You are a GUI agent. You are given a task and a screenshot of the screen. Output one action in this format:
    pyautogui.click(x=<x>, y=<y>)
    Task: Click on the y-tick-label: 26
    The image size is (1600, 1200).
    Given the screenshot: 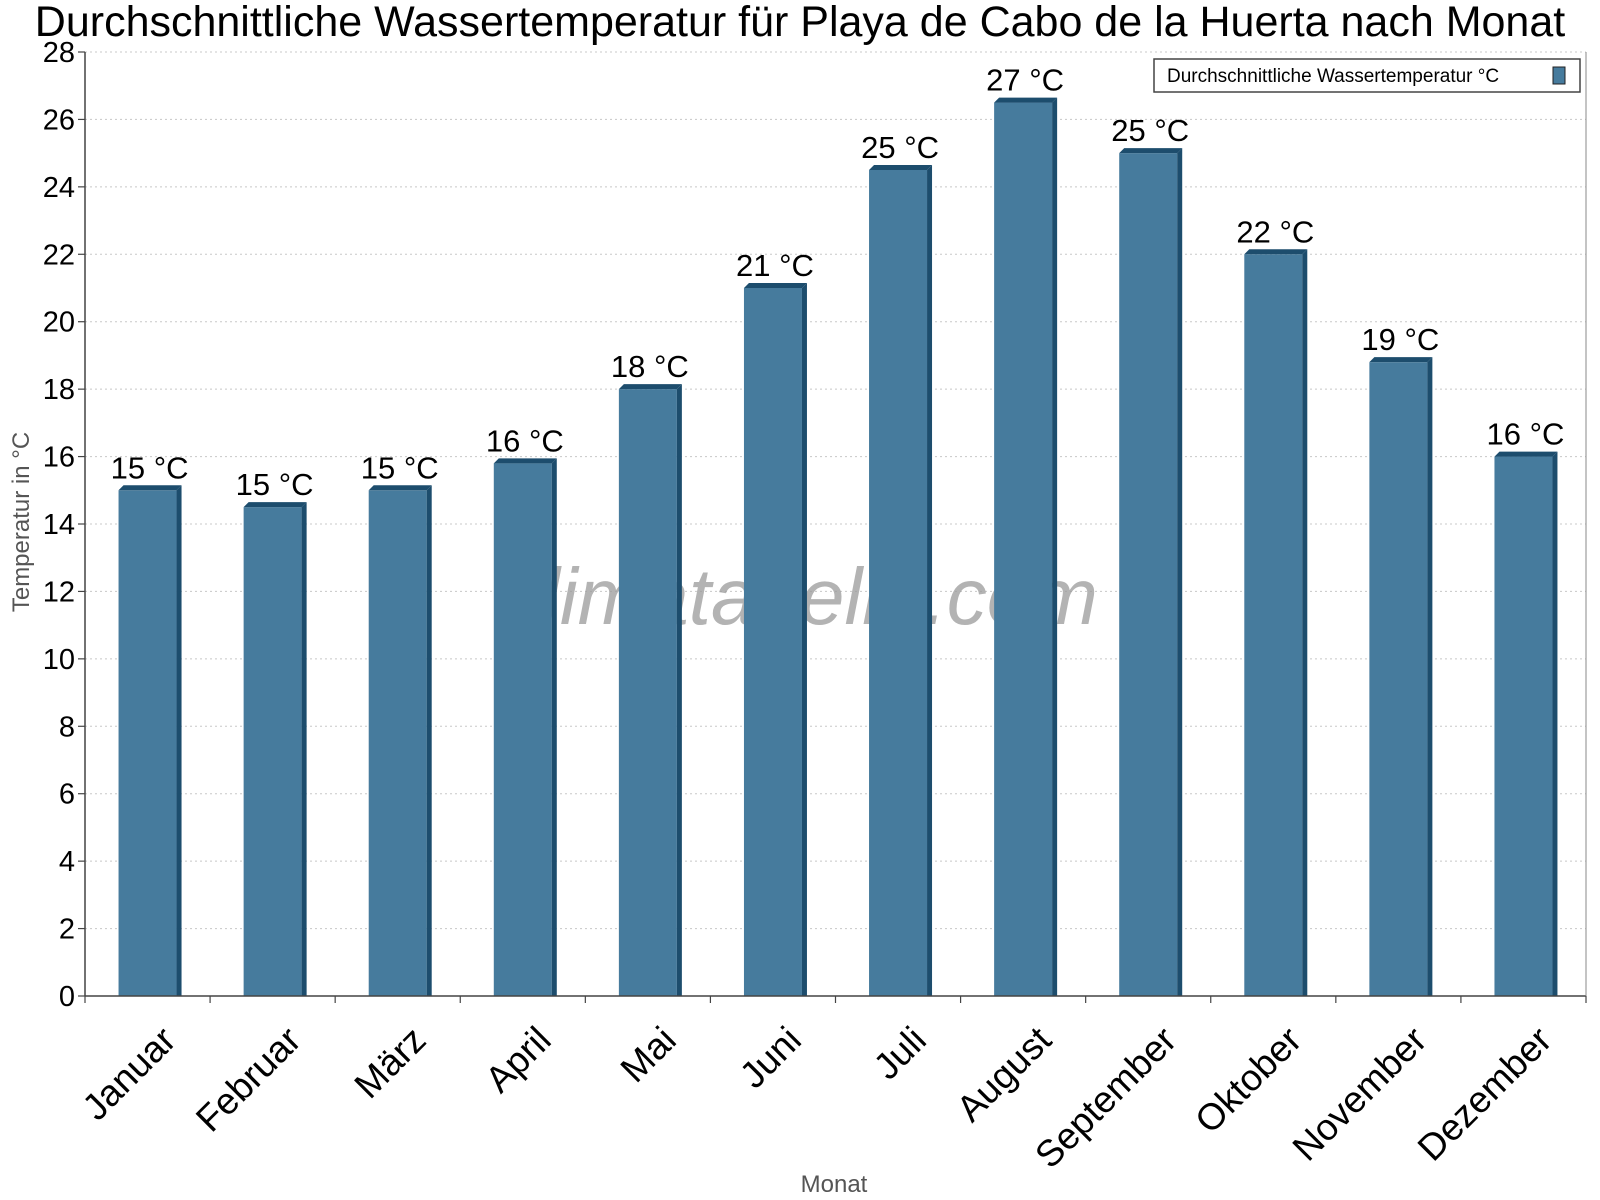 What is the action you would take?
    pyautogui.click(x=59, y=120)
    